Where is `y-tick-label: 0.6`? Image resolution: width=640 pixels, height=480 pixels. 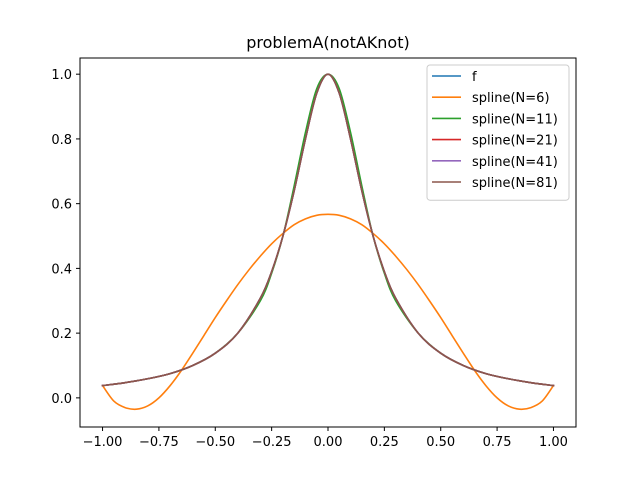
y-tick-label: 0.6 is located at coordinates (61, 205).